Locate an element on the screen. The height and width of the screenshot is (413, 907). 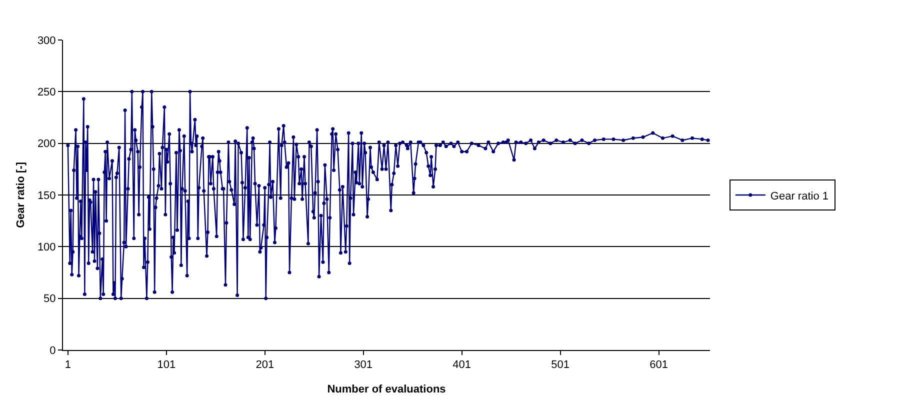
x-tick-label: 101 is located at coordinates (166, 365).